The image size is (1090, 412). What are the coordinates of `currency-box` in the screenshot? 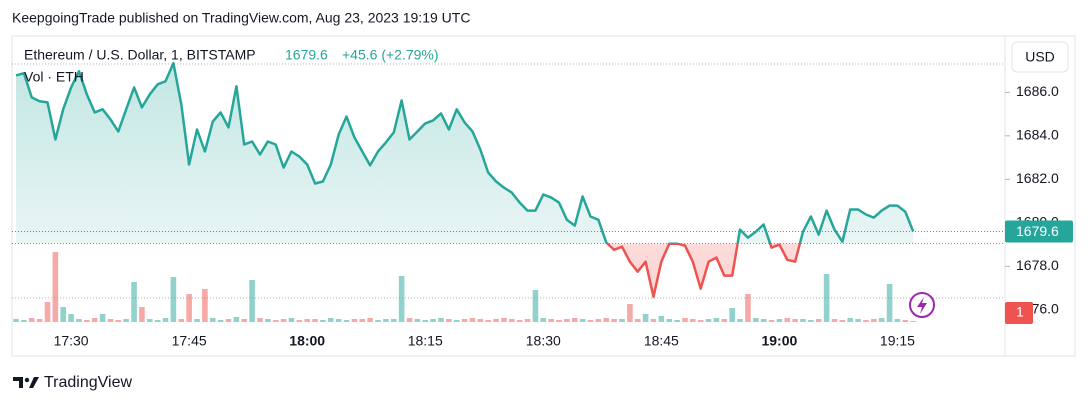 It's located at (1040, 57).